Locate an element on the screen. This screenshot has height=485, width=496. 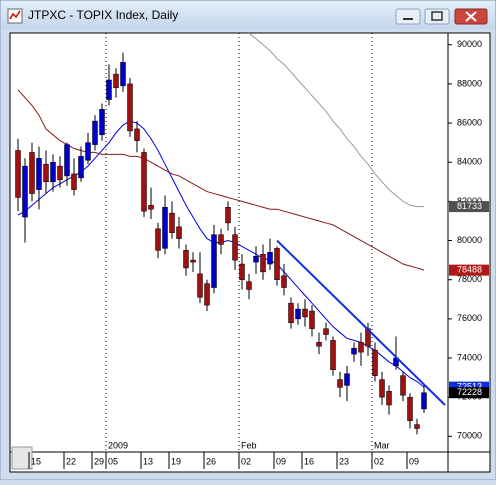
x-tick-label: 19 is located at coordinates (176, 461).